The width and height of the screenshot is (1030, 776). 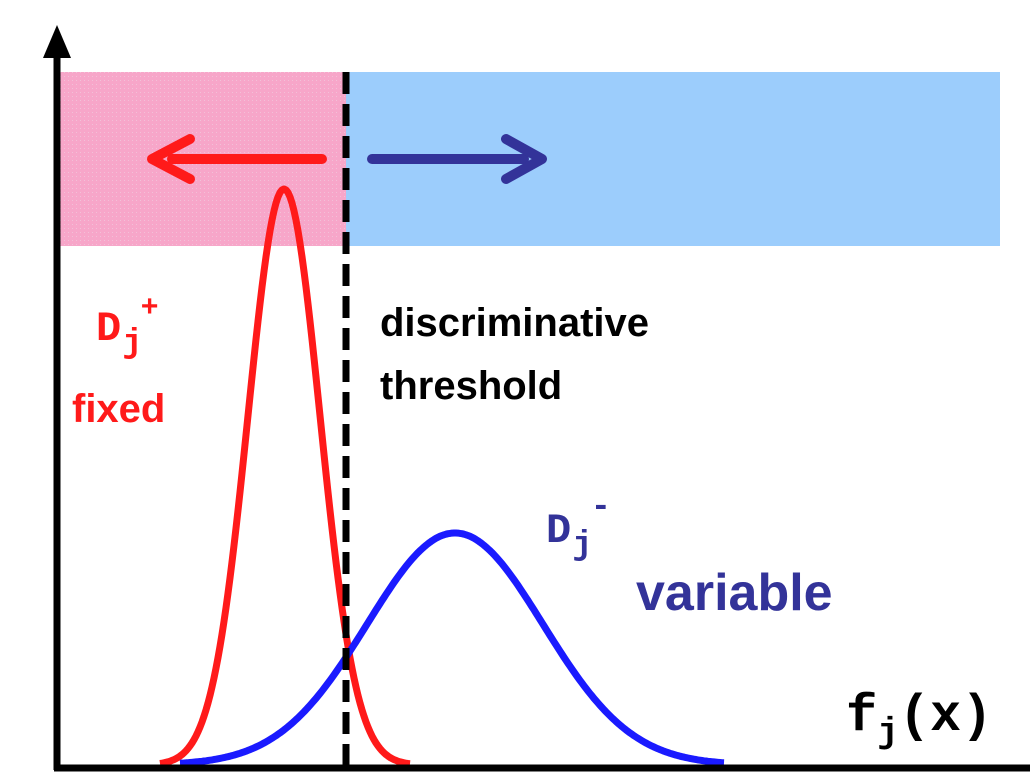 I want to click on arrow-left-icon, so click(x=237, y=159).